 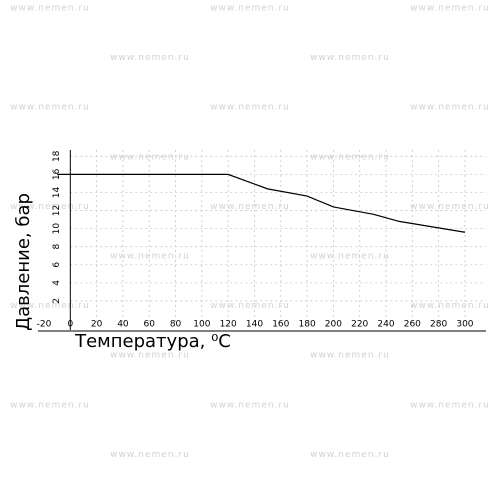 What do you see at coordinates (201, 325) in the screenshot?
I see `x-tick-label: 100` at bounding box center [201, 325].